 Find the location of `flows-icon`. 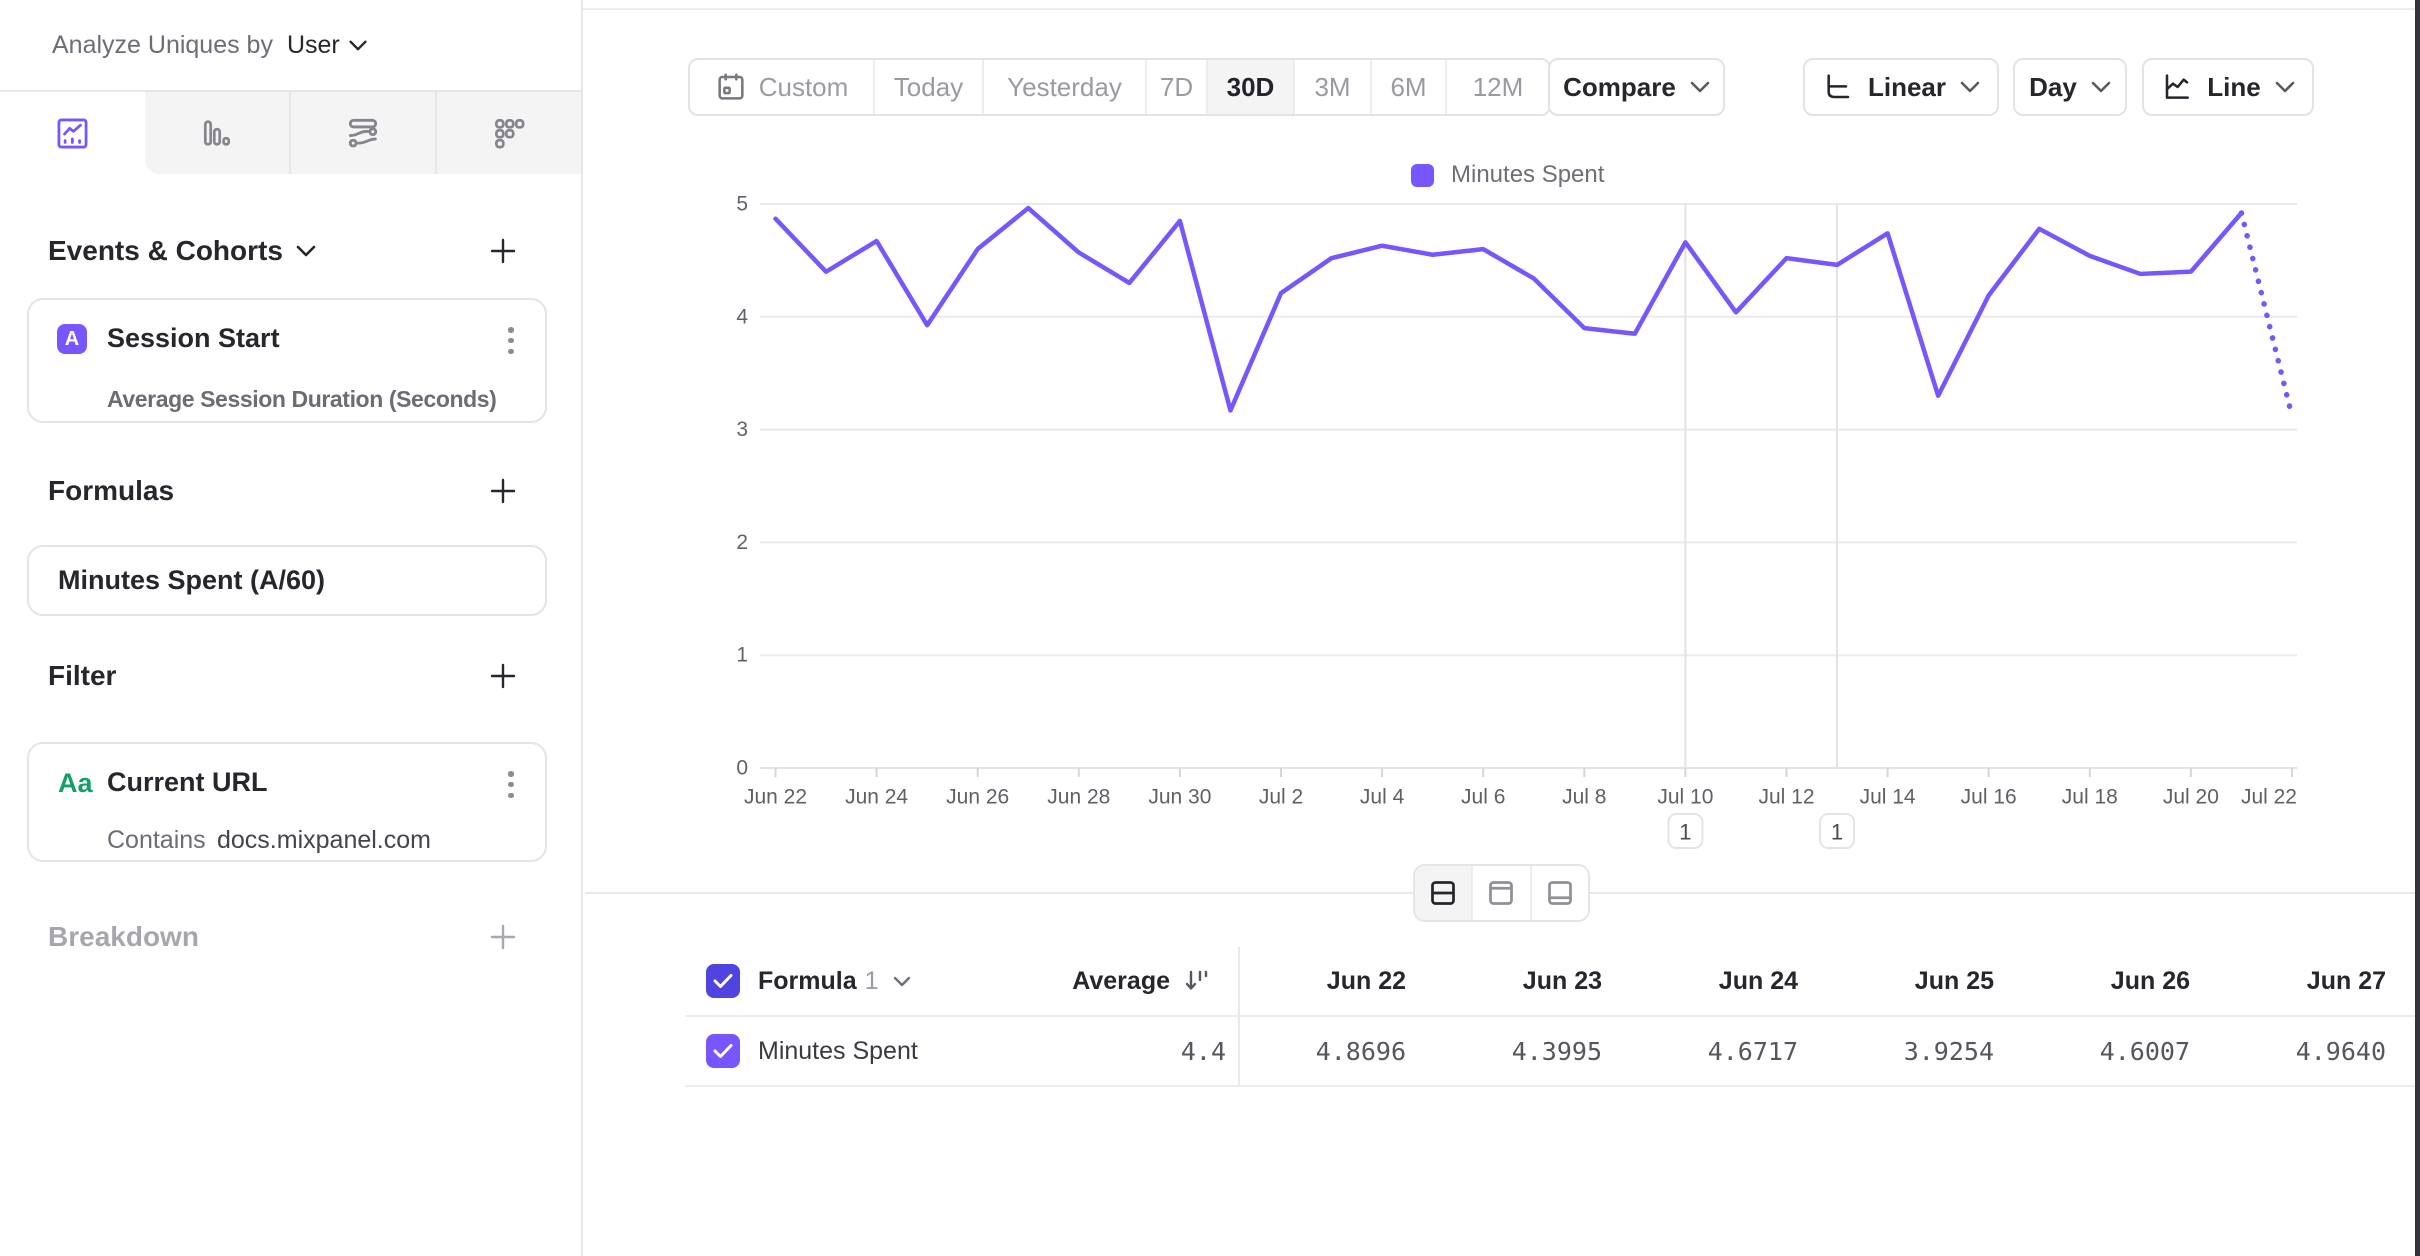

flows-icon is located at coordinates (363, 133).